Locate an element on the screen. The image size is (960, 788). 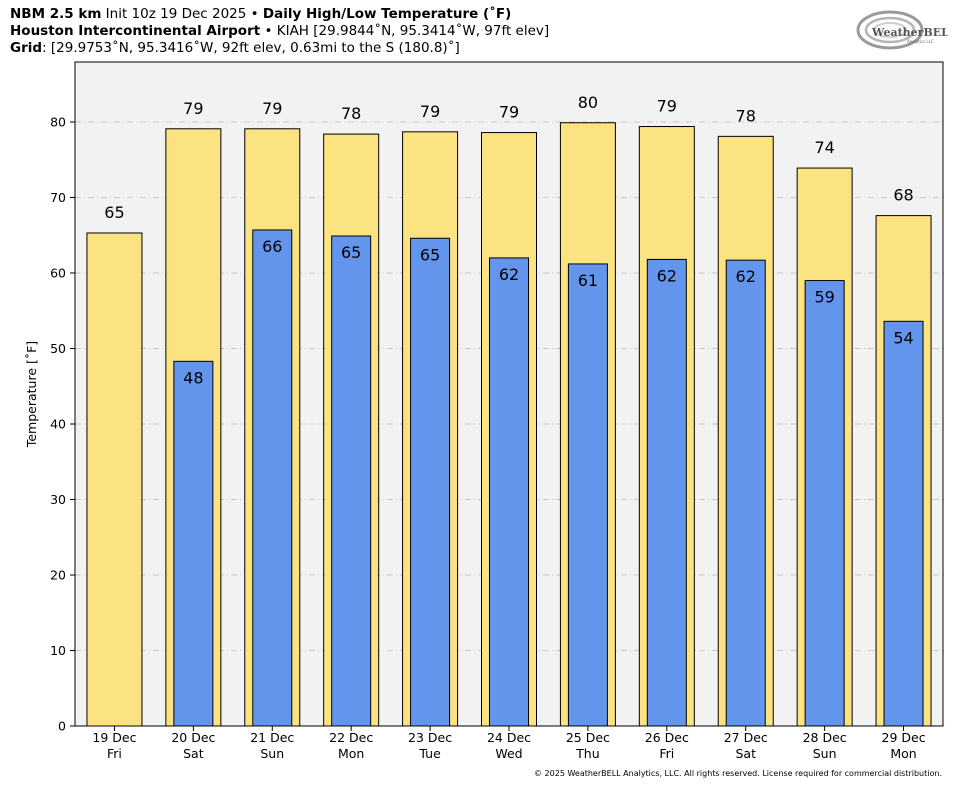
init-time: Init 10z 19 Dec 2025 • is located at coordinates (182, 14).